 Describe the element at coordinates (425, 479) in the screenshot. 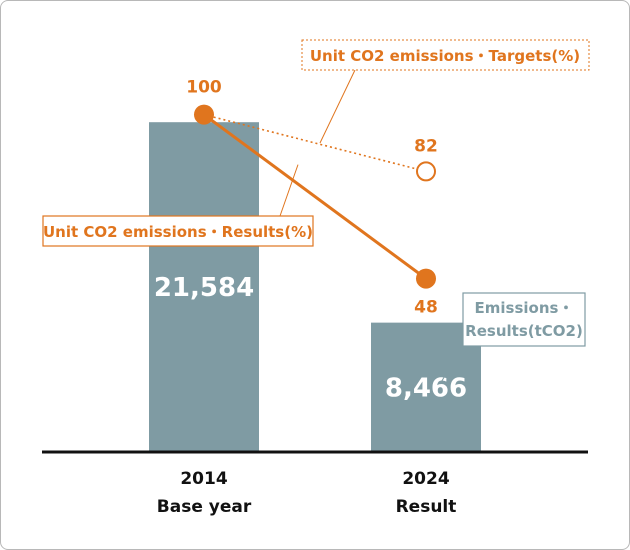

I see `x-tick-year-2024: 2024` at that location.